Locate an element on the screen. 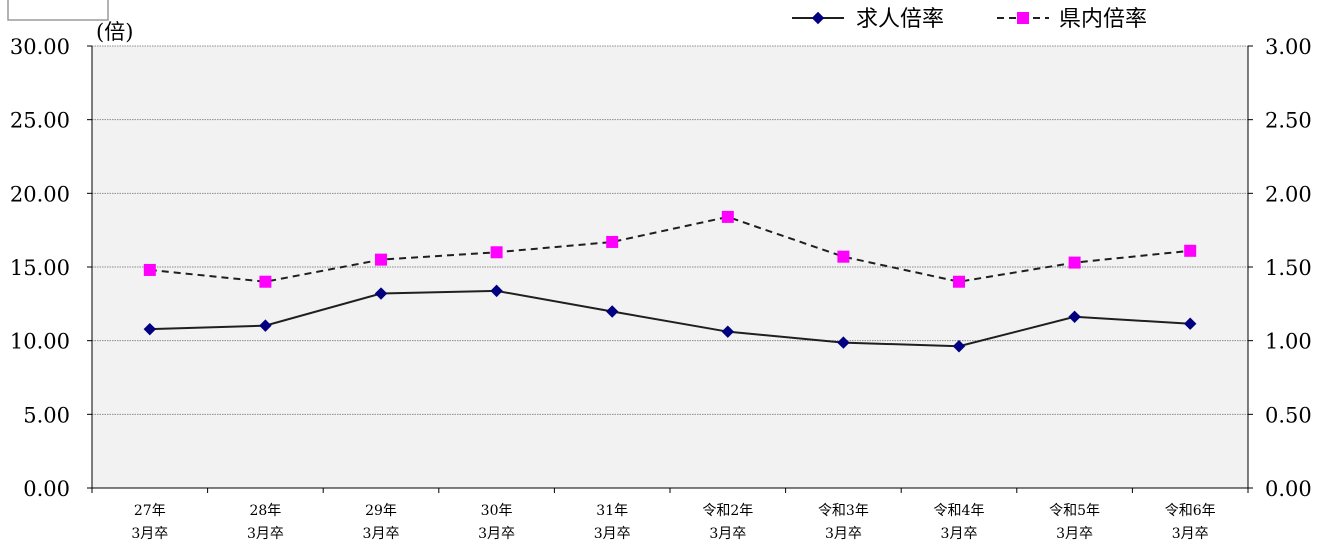 Image resolution: width=1335 pixels, height=548 pixels. y-right-tick-label: 2.00 is located at coordinates (1288, 194).